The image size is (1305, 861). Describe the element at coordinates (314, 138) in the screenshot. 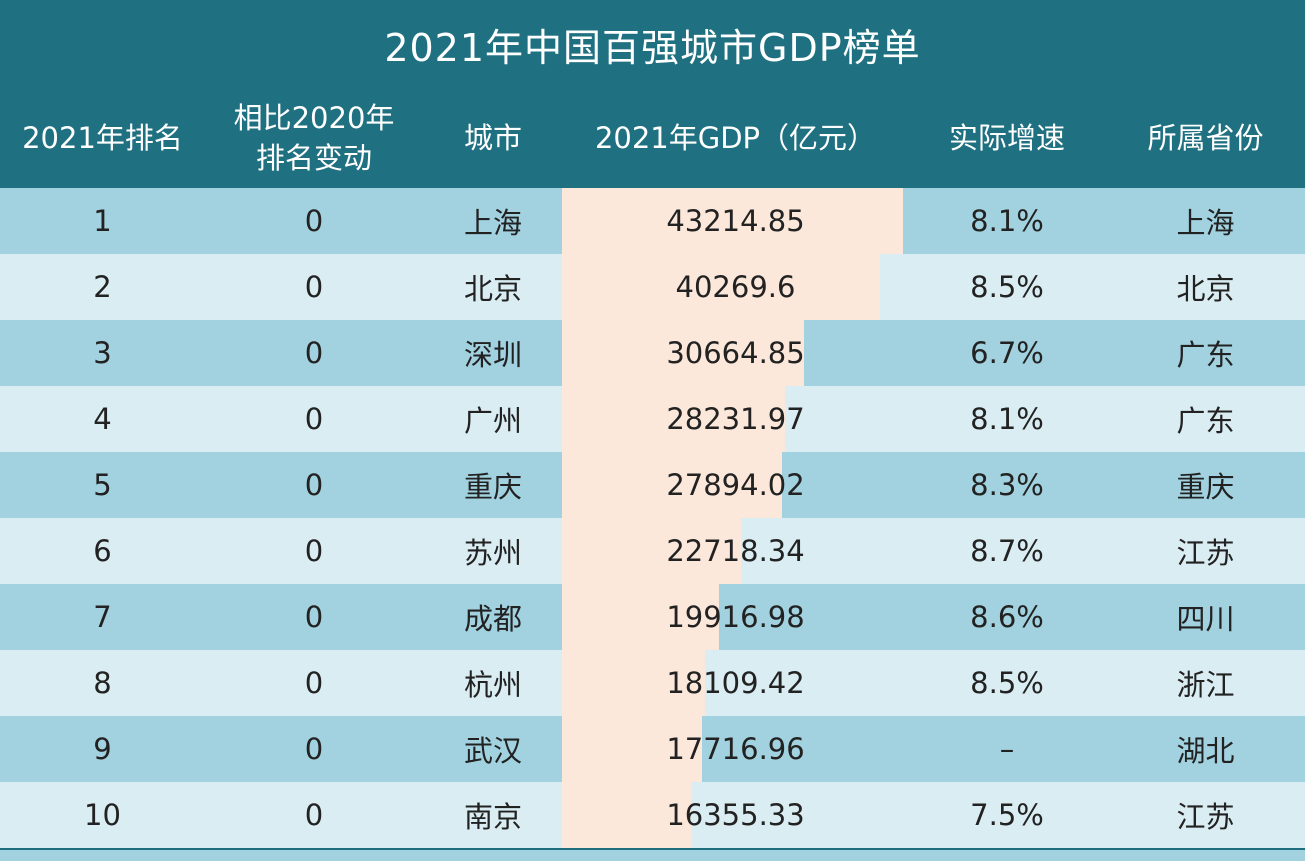

I see `header-rank-change: 相比2020年 排名变动` at that location.